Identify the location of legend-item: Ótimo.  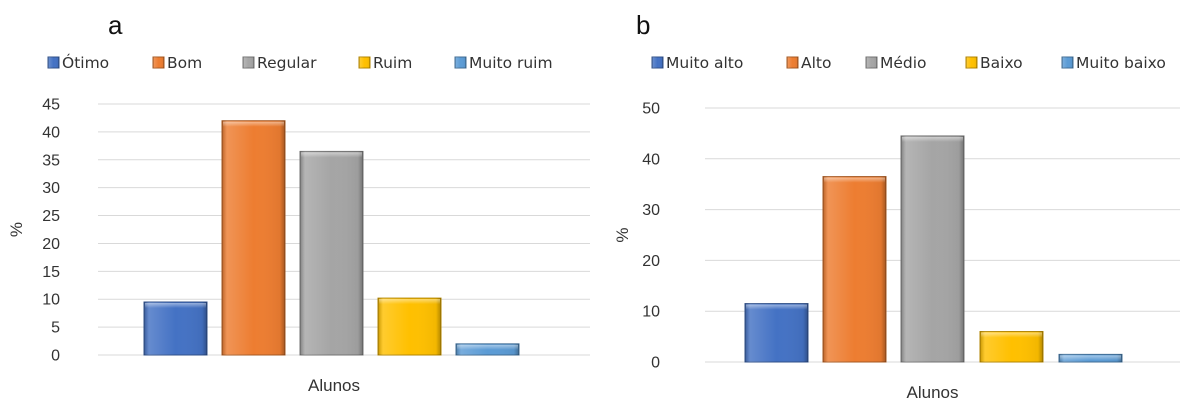
(78, 62).